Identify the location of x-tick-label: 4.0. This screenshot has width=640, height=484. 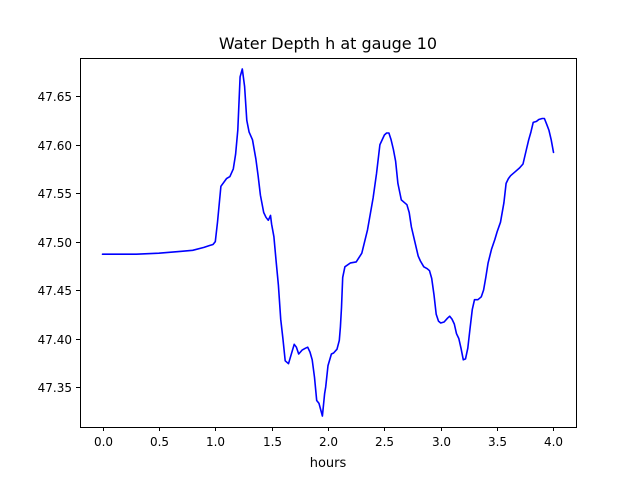
(553, 442).